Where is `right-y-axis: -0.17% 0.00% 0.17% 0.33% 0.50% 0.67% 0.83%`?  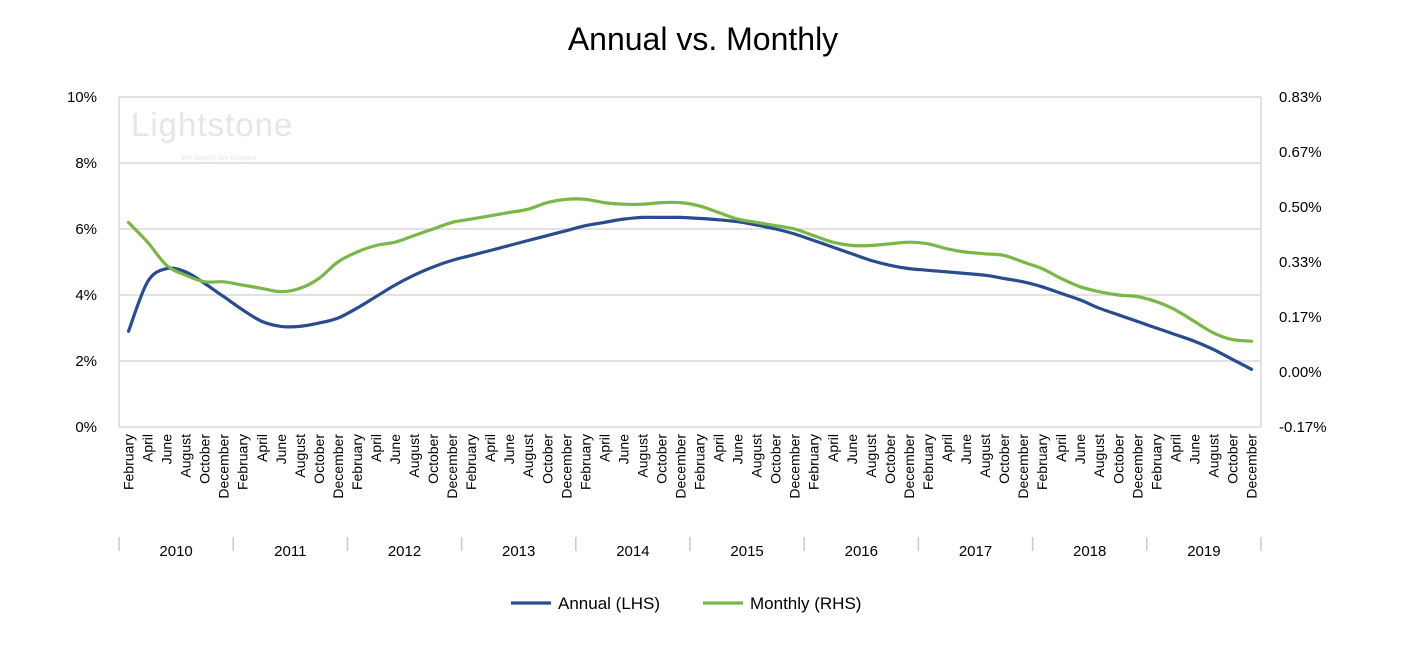
right-y-axis: -0.17% 0.00% 0.17% 0.33% 0.50% 0.67% 0.83% is located at coordinates (1303, 262).